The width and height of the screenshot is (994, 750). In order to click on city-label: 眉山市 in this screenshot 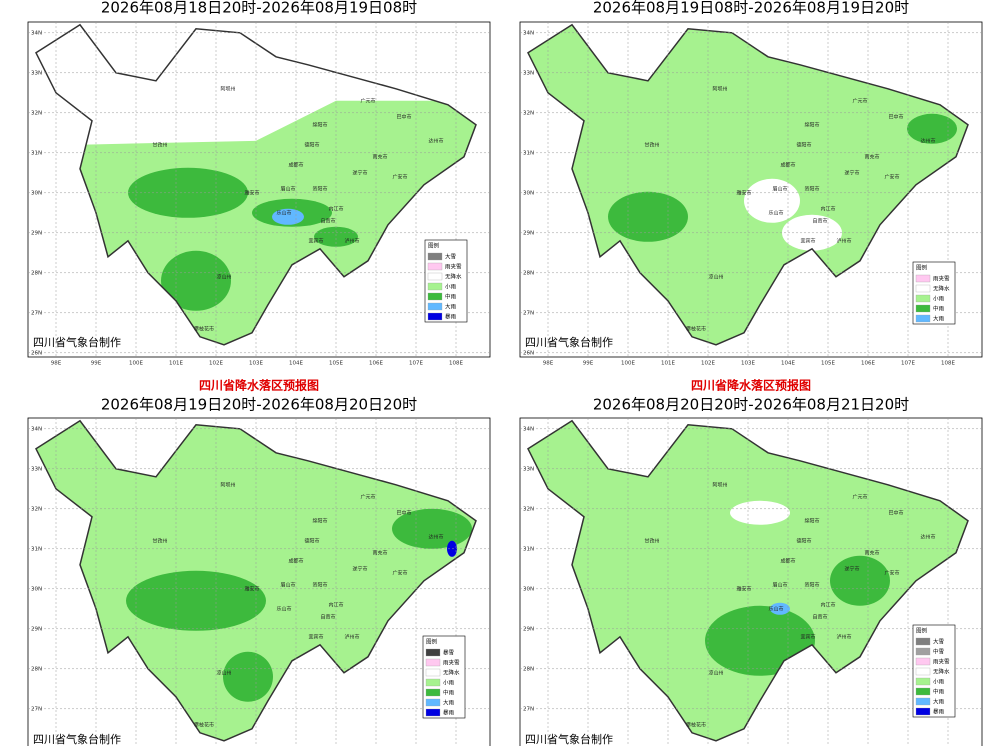, I will do `click(779, 584)`.